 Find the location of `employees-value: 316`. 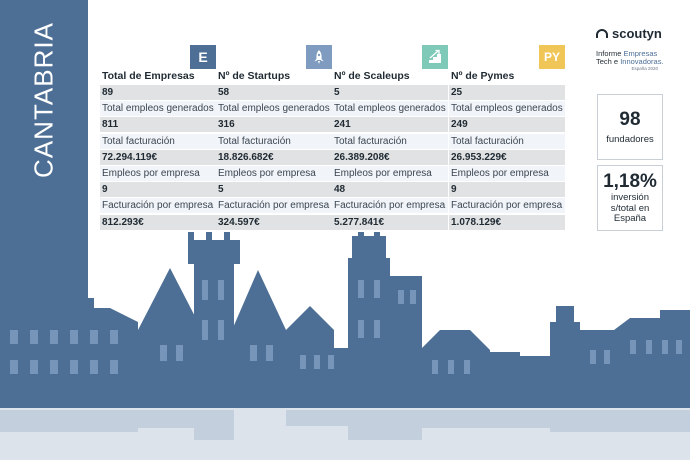

employees-value: 316 is located at coordinates (274, 125).